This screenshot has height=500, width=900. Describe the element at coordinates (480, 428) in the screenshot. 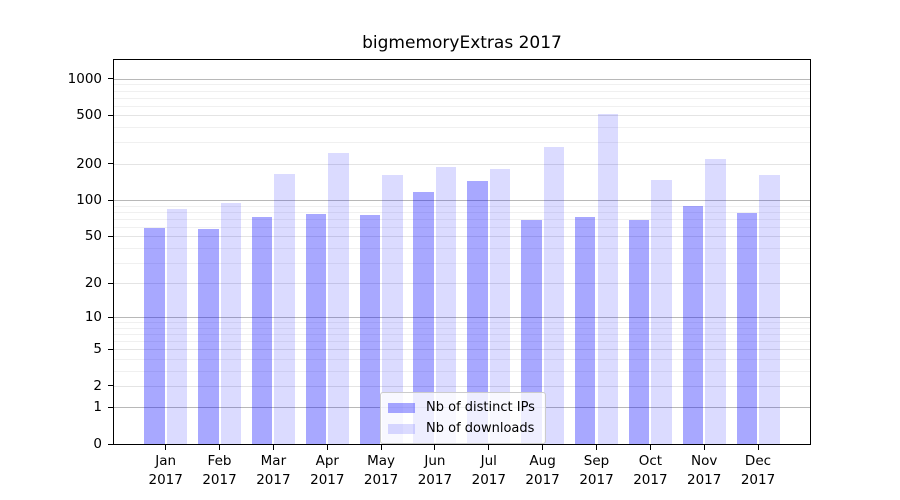

I see `legend-label-downloads: Nb of downloads` at that location.